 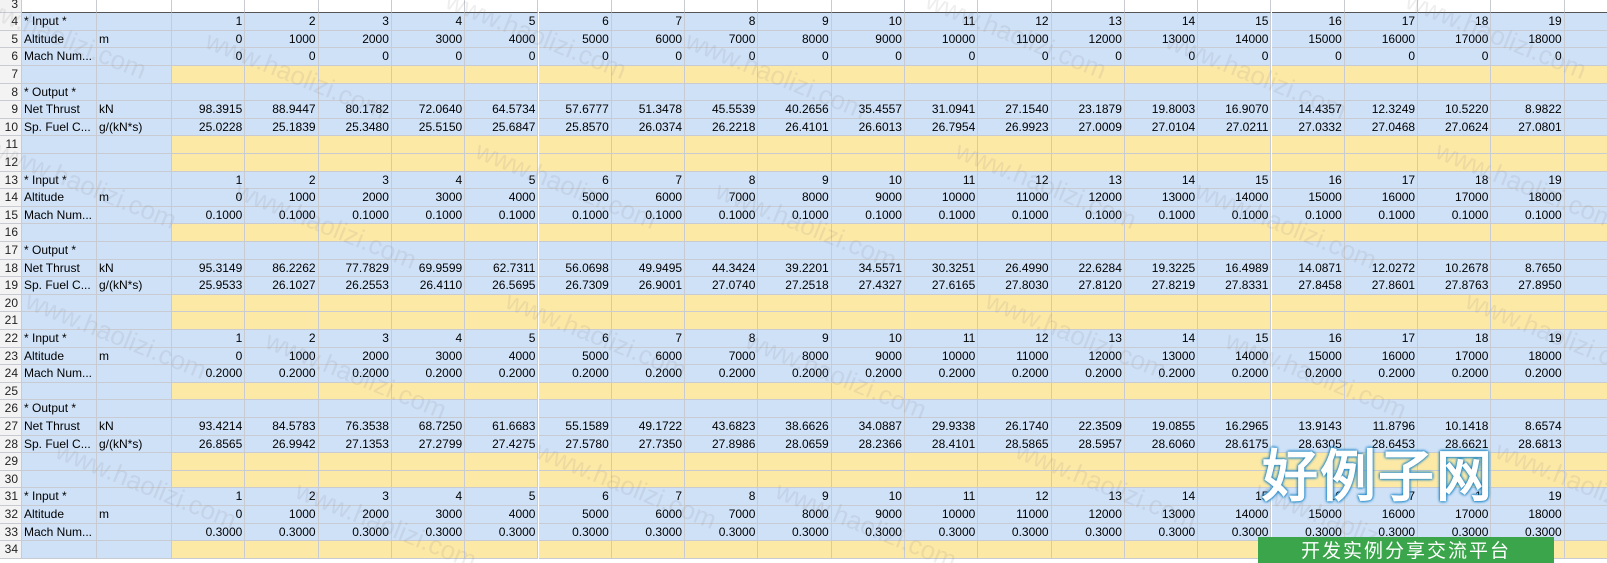 I want to click on cell: 26.4101, so click(x=795, y=127).